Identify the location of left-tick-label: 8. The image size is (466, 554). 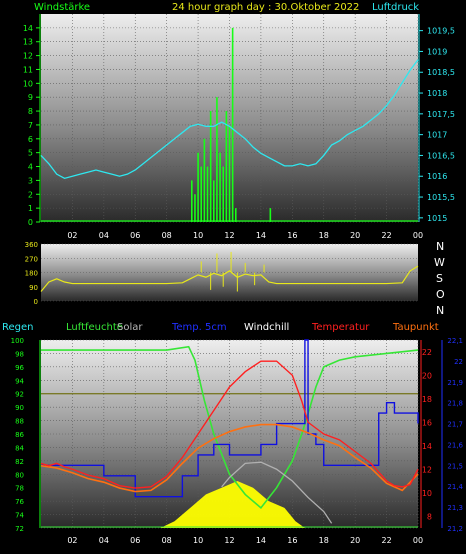
(30, 111).